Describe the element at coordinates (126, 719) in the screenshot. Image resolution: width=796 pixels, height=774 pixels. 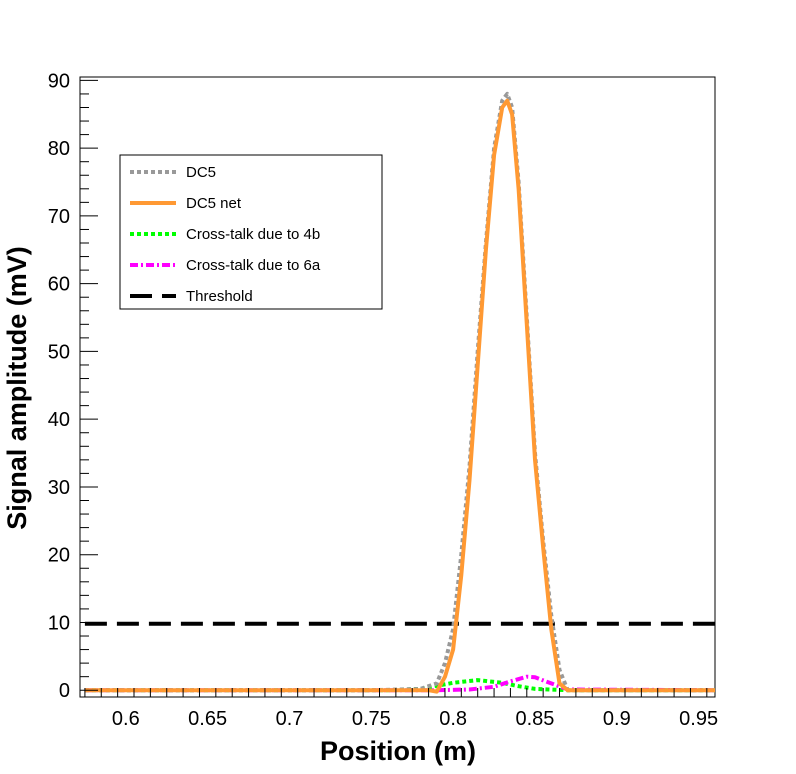
I see `x-tick-label: 0.6` at that location.